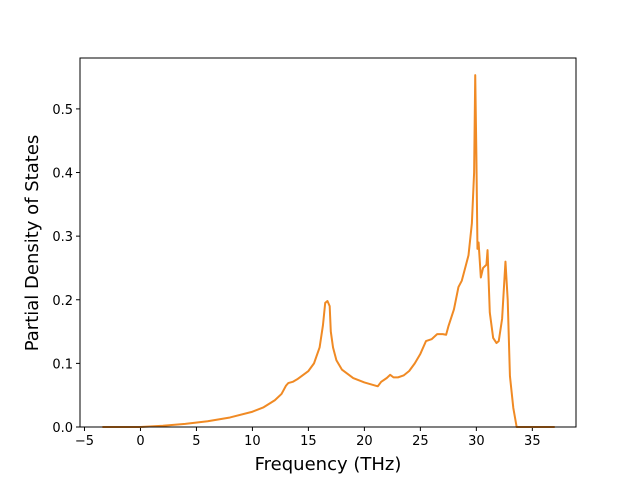 Image resolution: width=640 pixels, height=484 pixels. Describe the element at coordinates (140, 441) in the screenshot. I see `x-tick-label: 0` at that location.